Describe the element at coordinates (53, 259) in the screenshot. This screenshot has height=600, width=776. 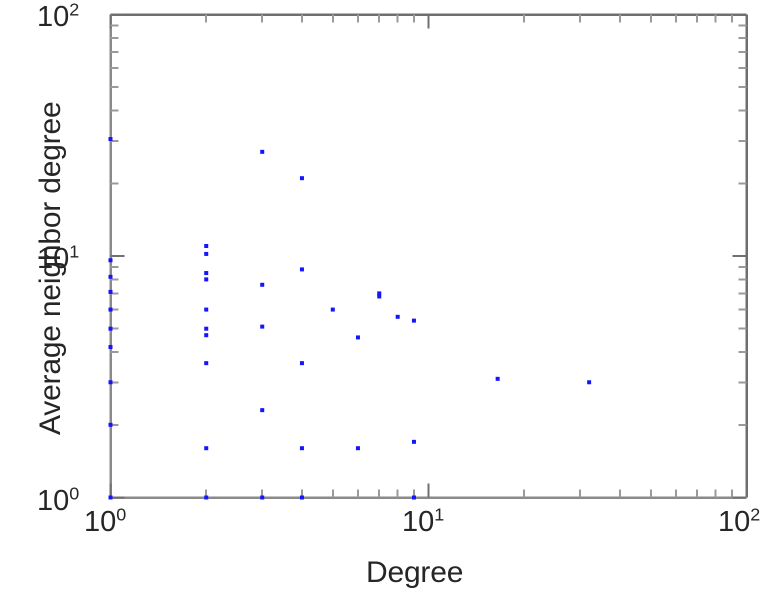
I see `y-tick-mid-base: 10` at that location.